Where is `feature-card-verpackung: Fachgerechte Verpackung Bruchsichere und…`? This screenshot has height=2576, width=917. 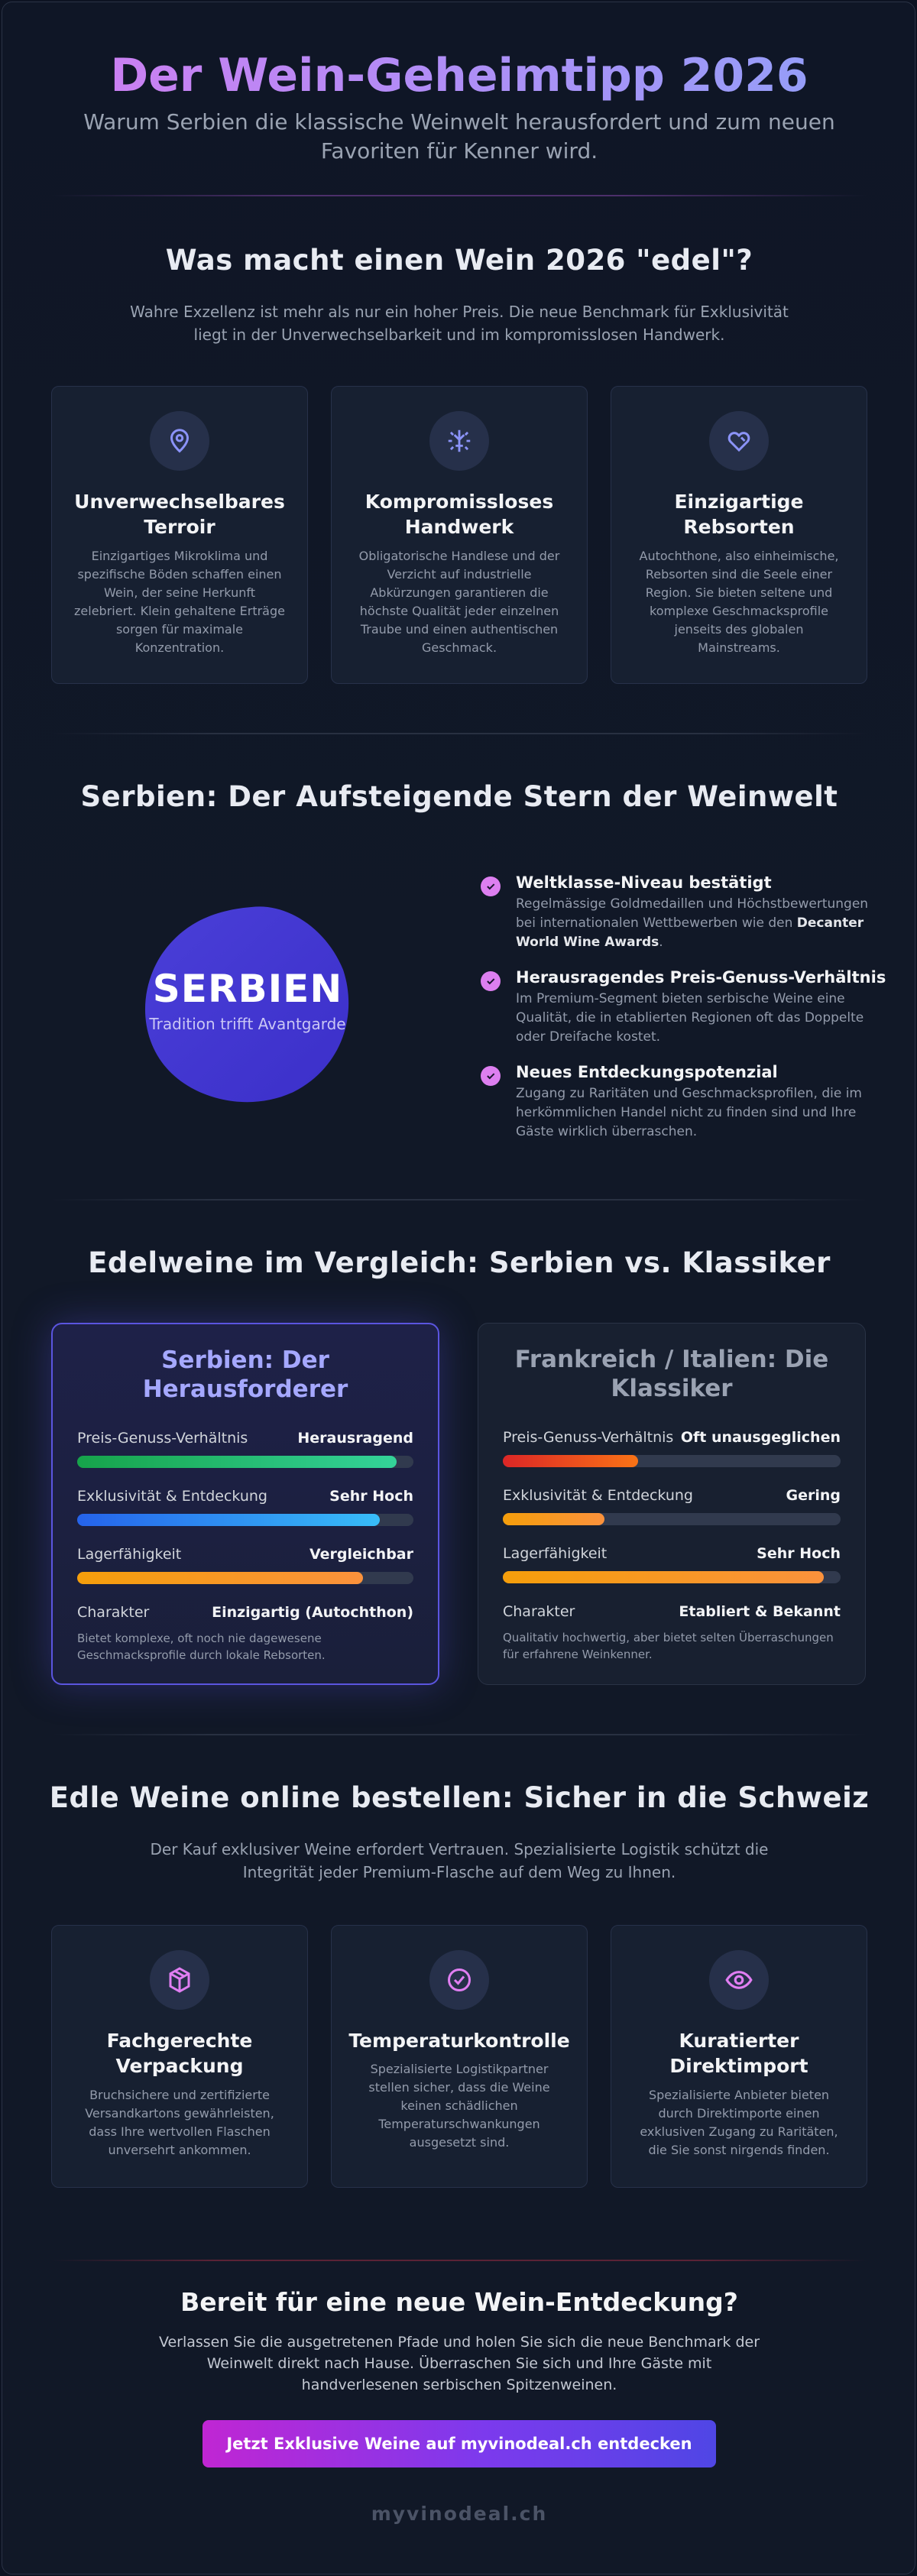 feature-card-verpackung: Fachgerechte Verpackung Bruchsichere und… is located at coordinates (179, 2057).